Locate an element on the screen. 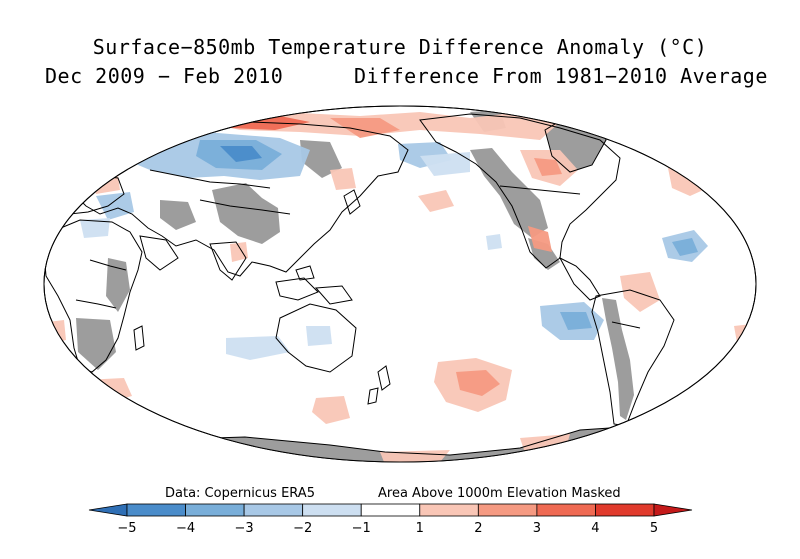  east-asia-warm is located at coordinates (343, 179).